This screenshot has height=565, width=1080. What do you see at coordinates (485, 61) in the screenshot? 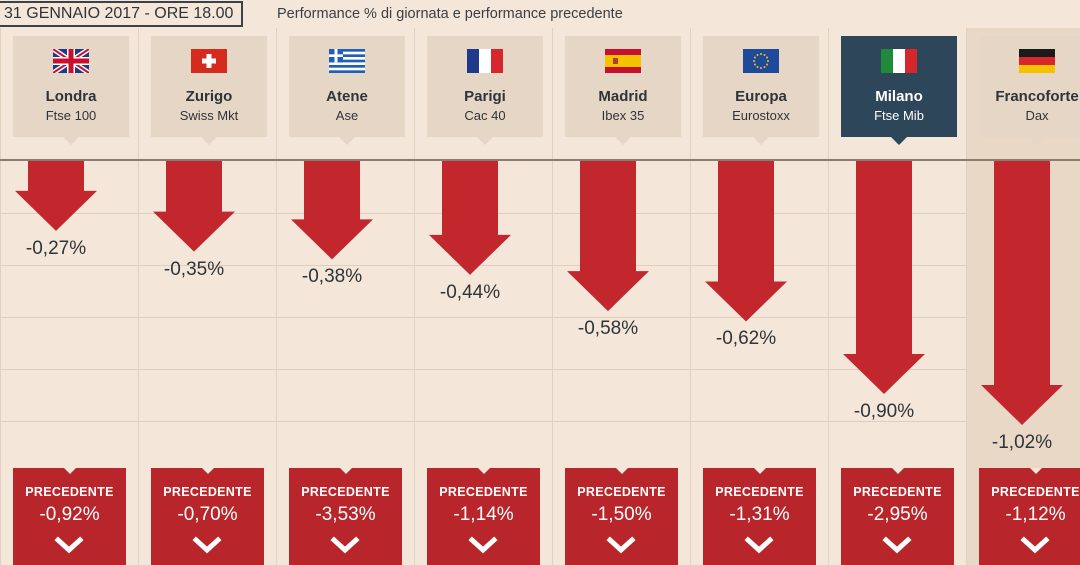
I see `french-flag-icon` at bounding box center [485, 61].